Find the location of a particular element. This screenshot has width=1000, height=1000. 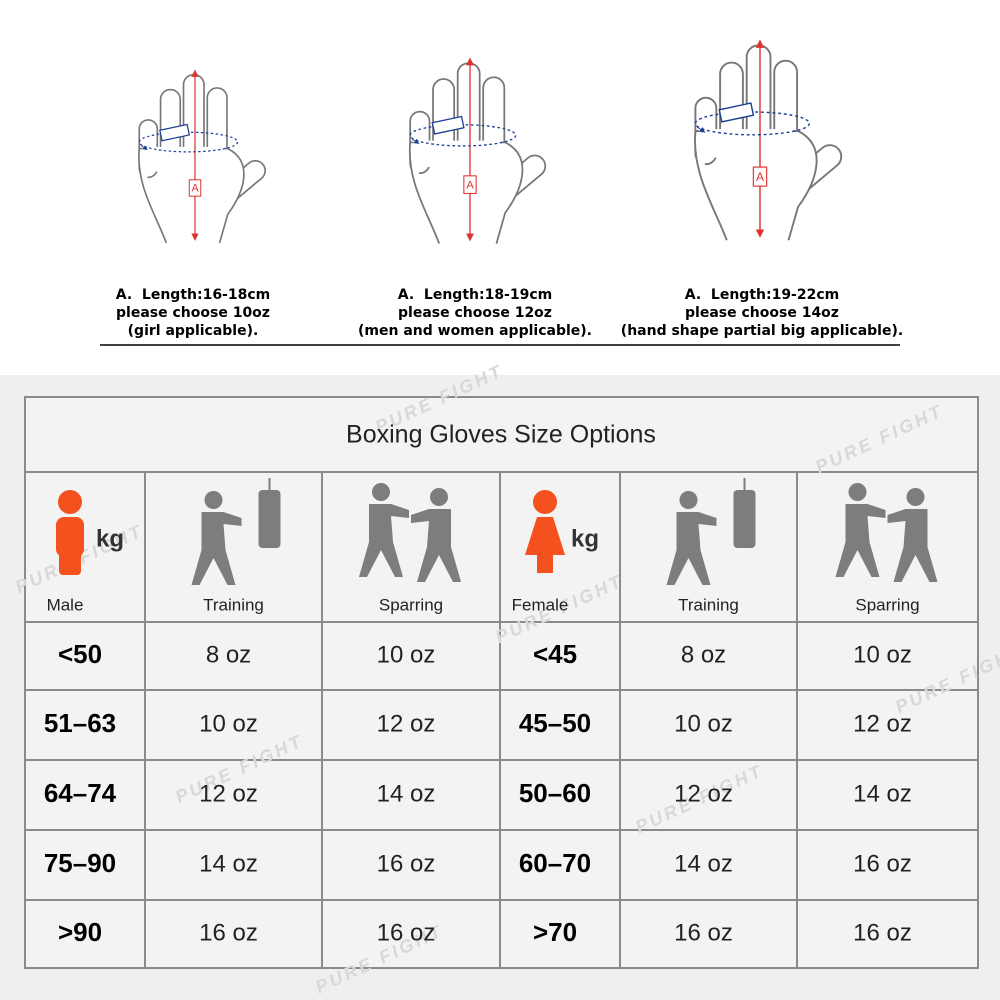

weight-range: 75–90 is located at coordinates (80, 863).